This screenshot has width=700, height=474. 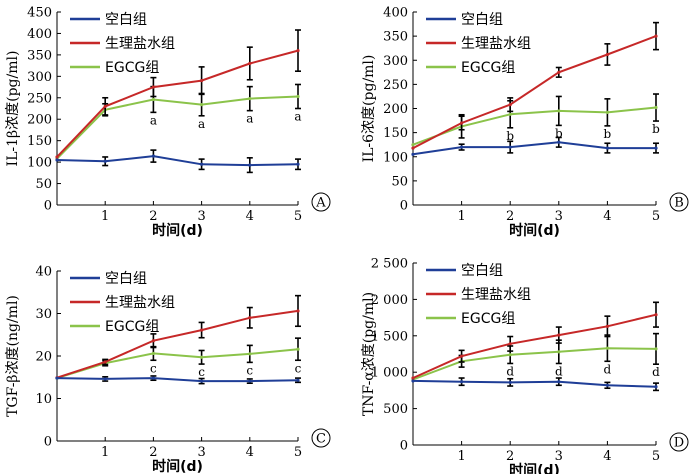 I want to click on y-tick-label: 300, so click(x=39, y=77).